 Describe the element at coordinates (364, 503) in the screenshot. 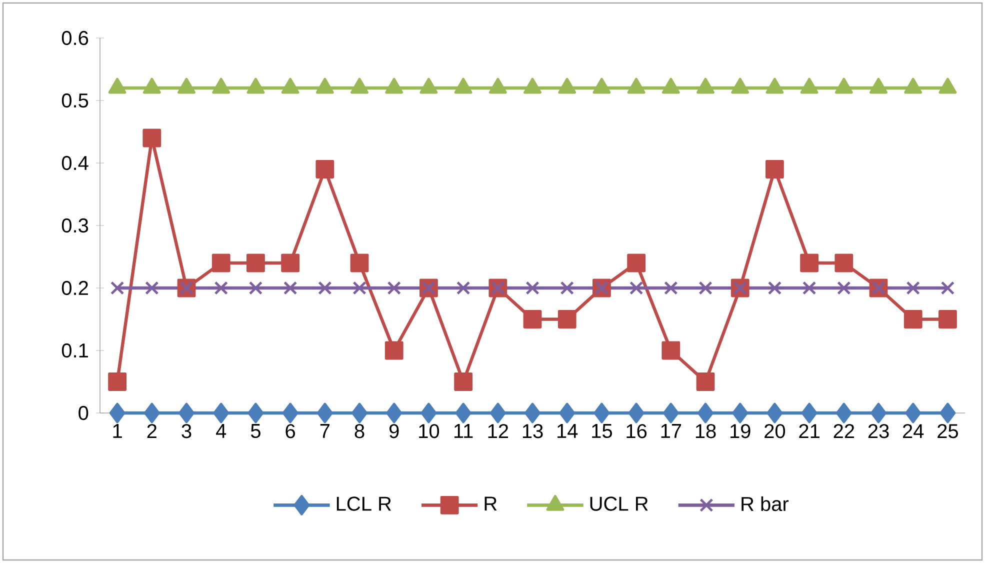

I see `legend-label: LCL R` at that location.